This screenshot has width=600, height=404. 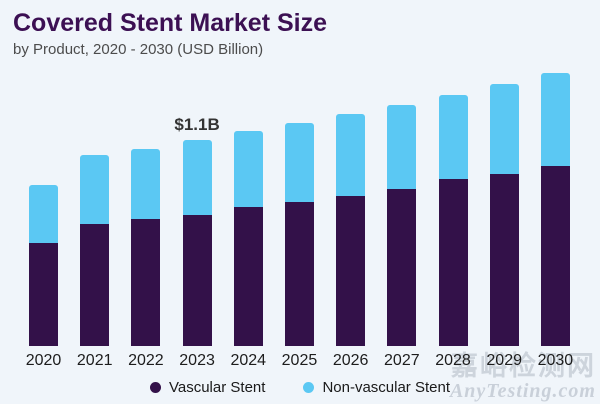 I want to click on bar-segment-vascular-2027, so click(x=402, y=267).